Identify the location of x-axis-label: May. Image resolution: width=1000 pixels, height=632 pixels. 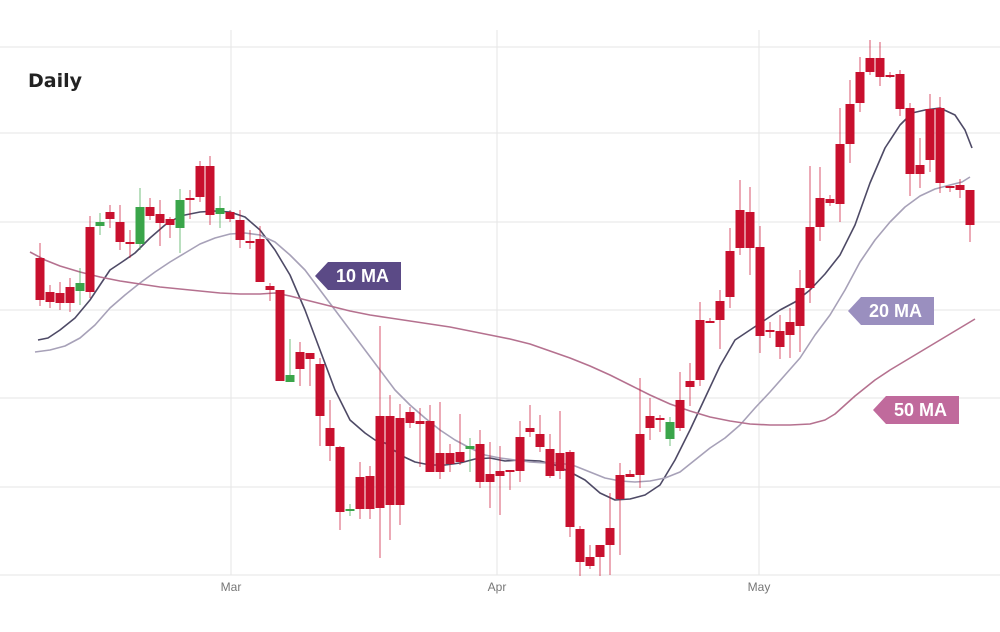
(759, 587).